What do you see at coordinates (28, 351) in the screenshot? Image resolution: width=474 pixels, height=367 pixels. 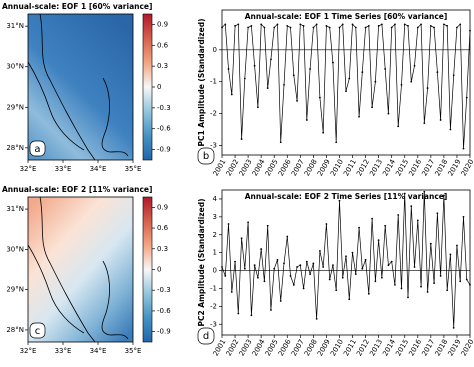 I see `x-tick-label: 32°E` at bounding box center [28, 351].